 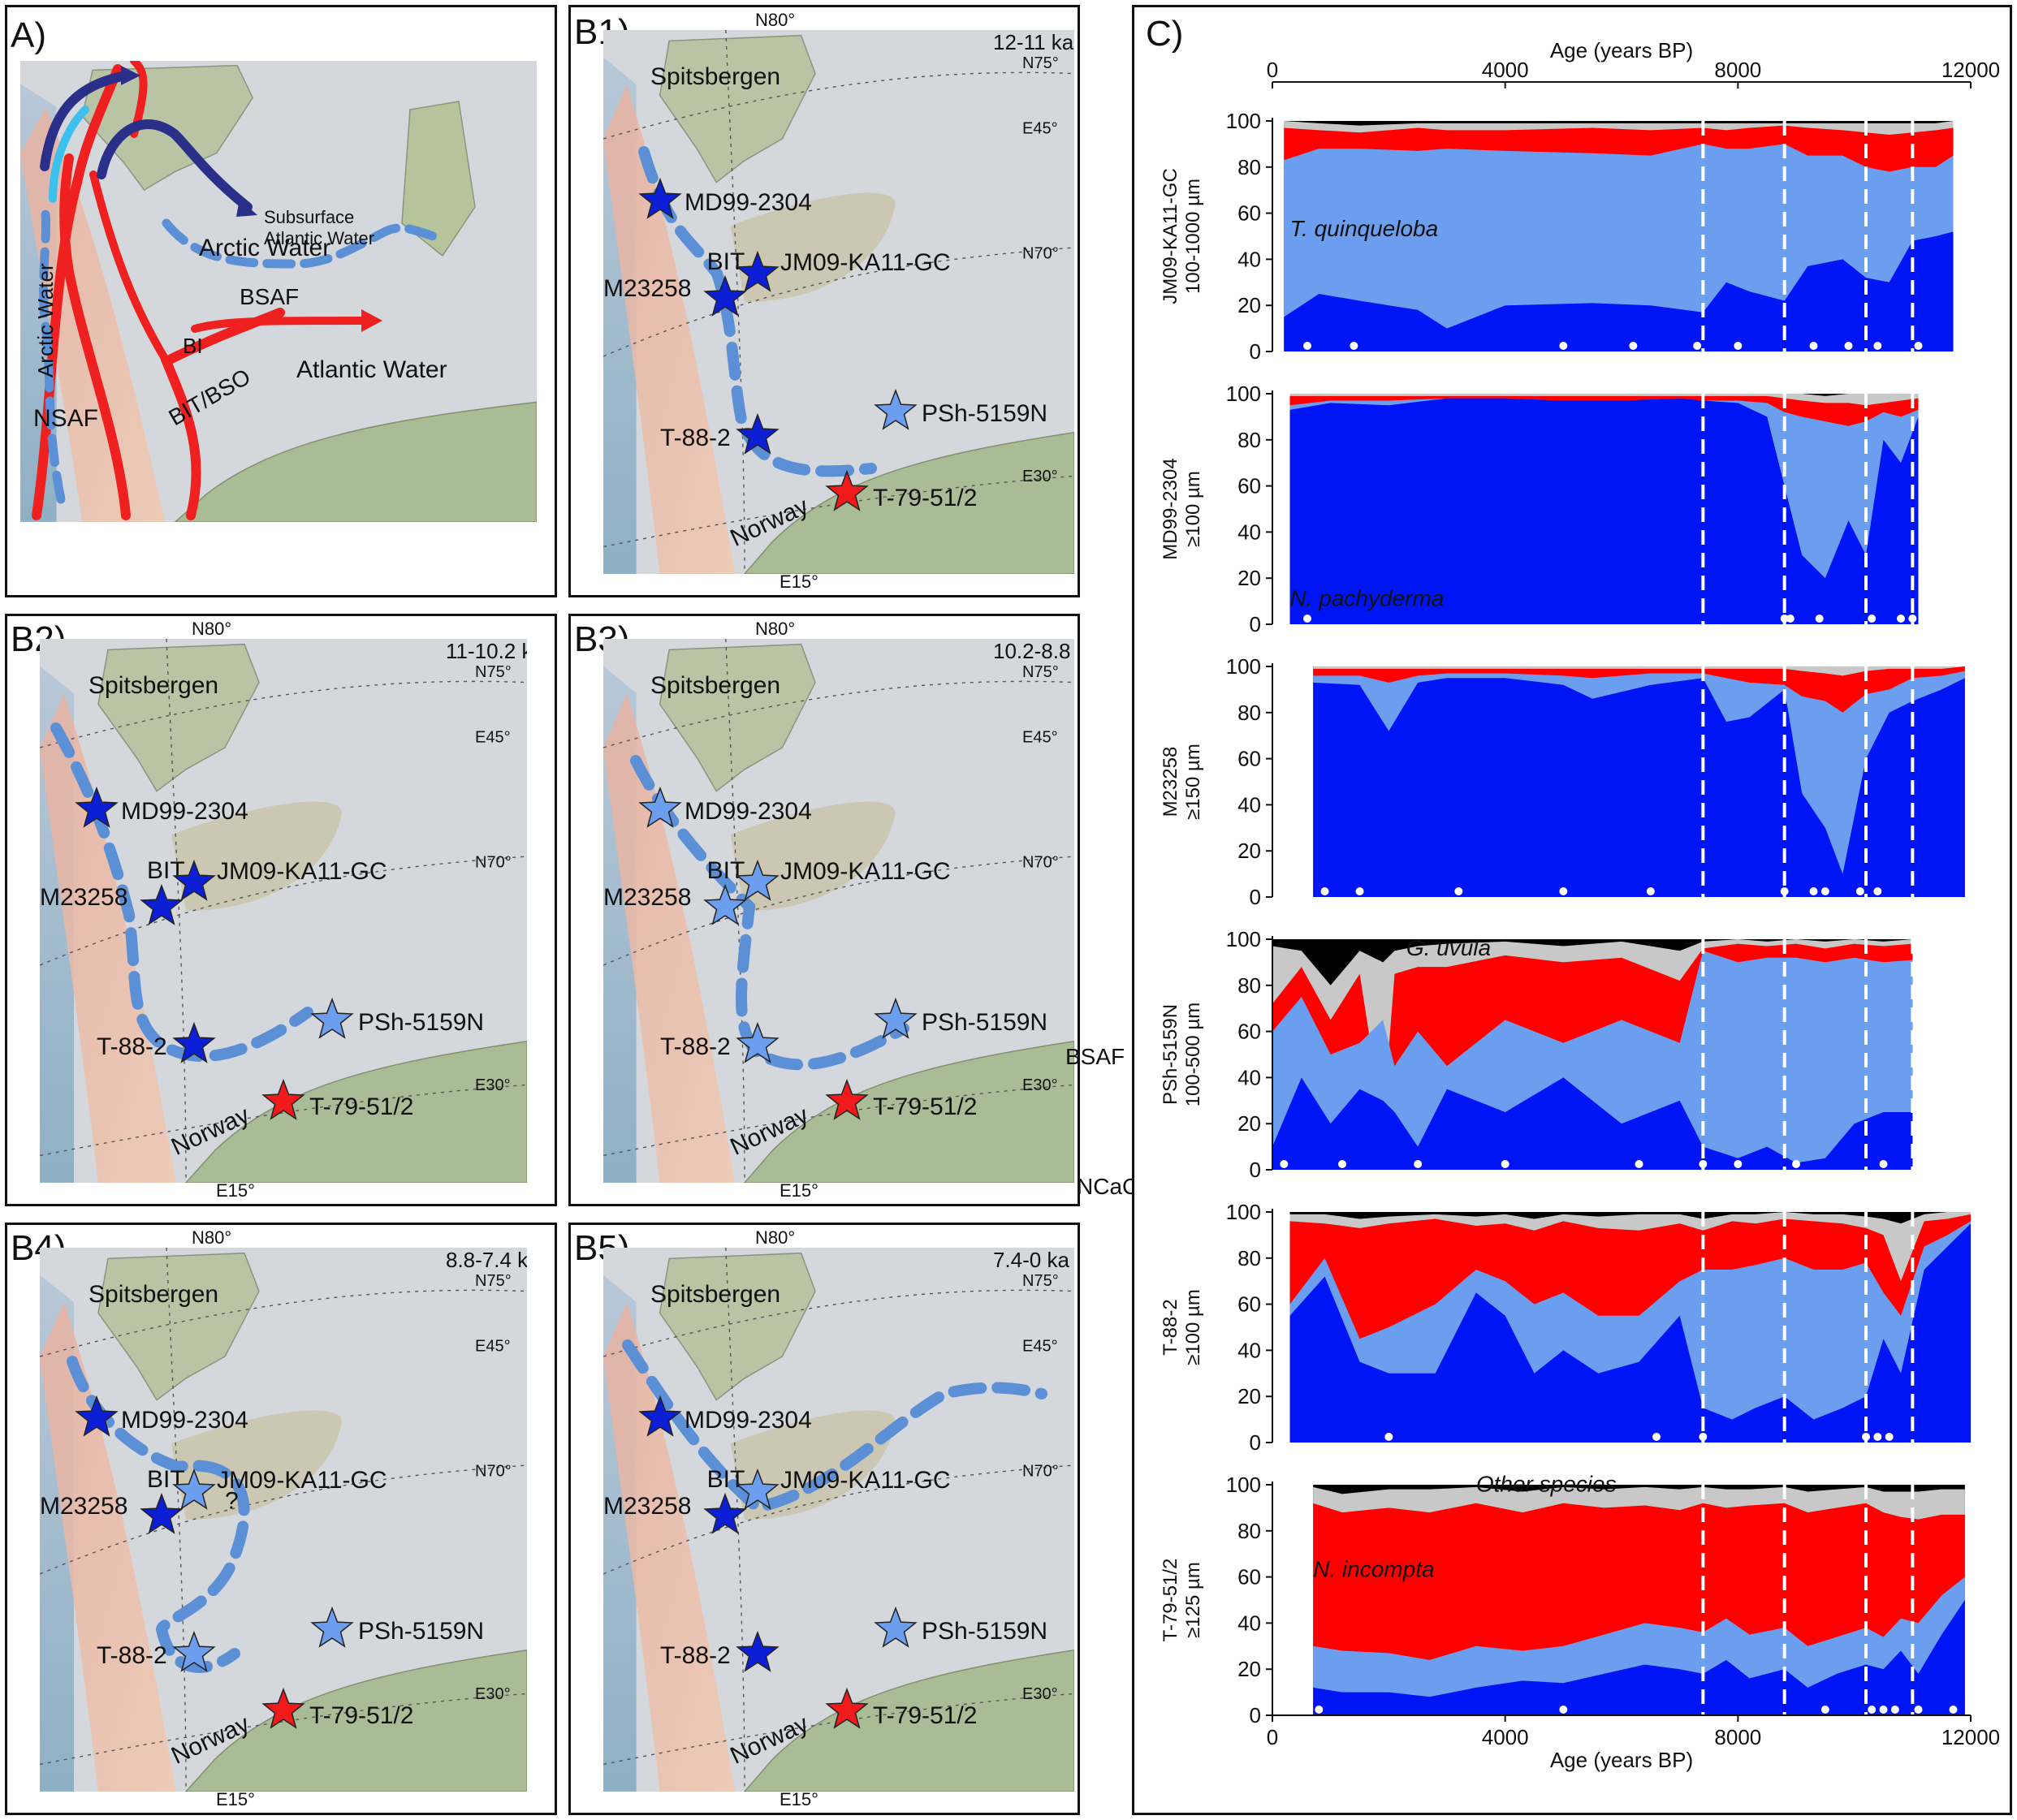 What do you see at coordinates (1108, 1186) in the screenshot?
I see `outside-label-ncac: NCaC` at bounding box center [1108, 1186].